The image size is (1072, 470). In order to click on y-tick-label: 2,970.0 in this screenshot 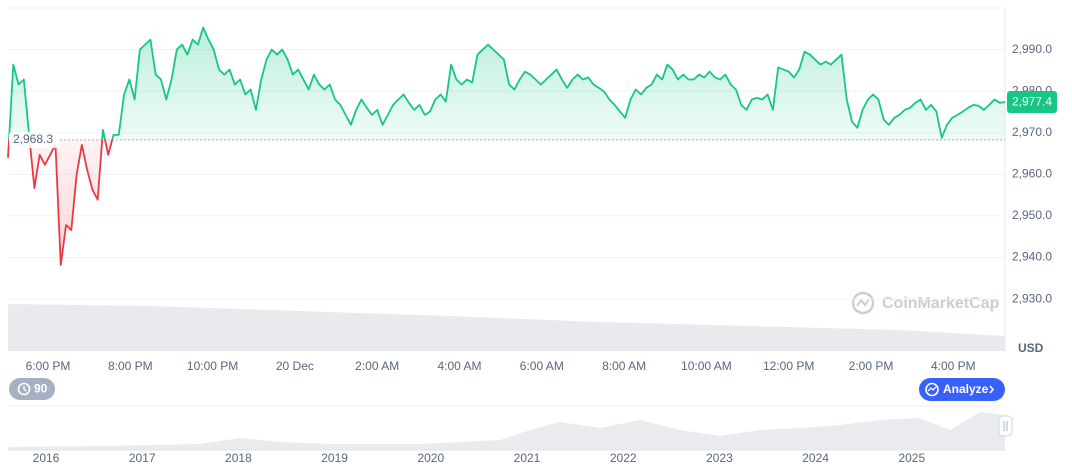, I will do `click(1032, 132)`.